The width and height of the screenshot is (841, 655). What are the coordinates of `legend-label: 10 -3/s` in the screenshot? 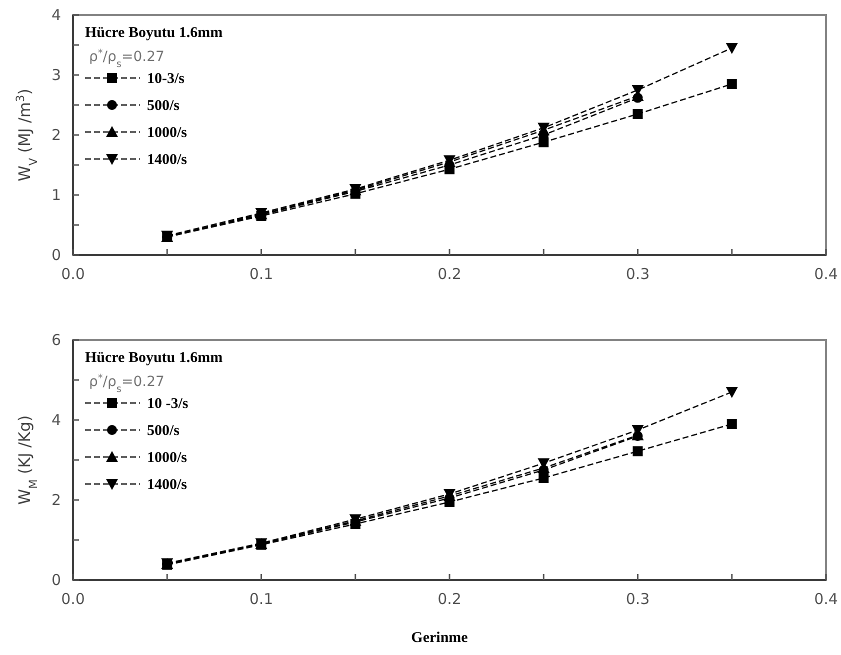 It's located at (167, 404).